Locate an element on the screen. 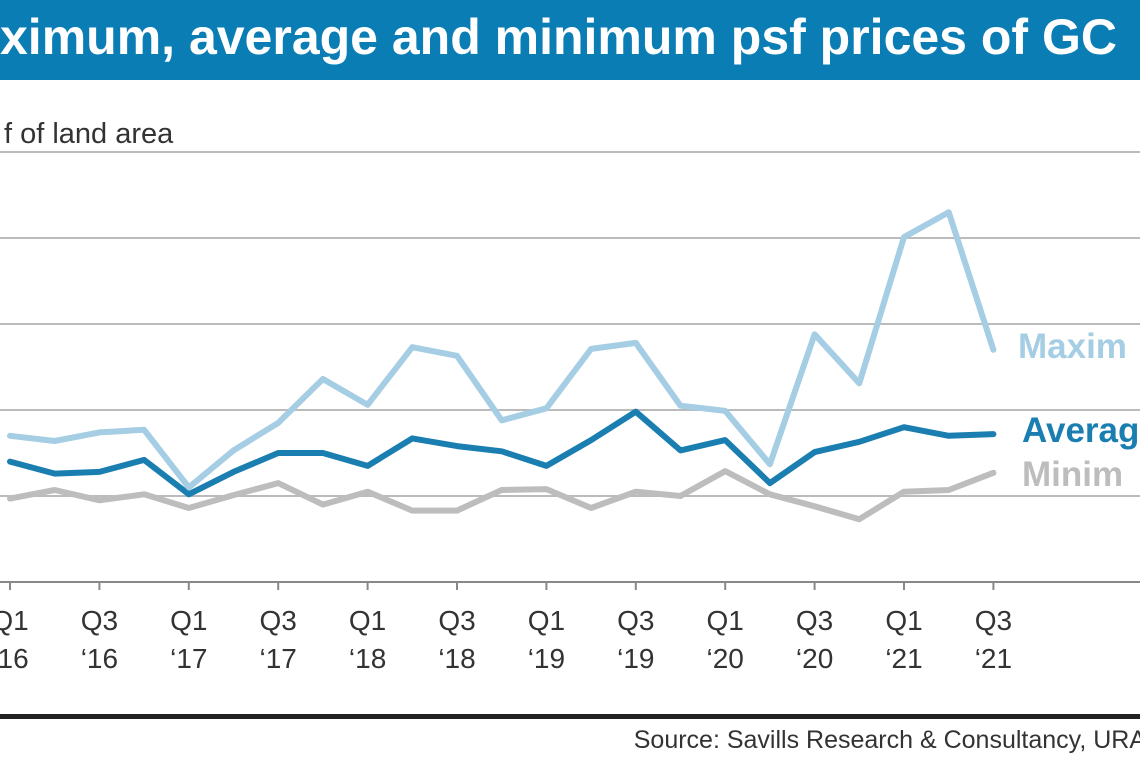 The image size is (1140, 760). y-axis-label: f of land area is located at coordinates (89, 134).